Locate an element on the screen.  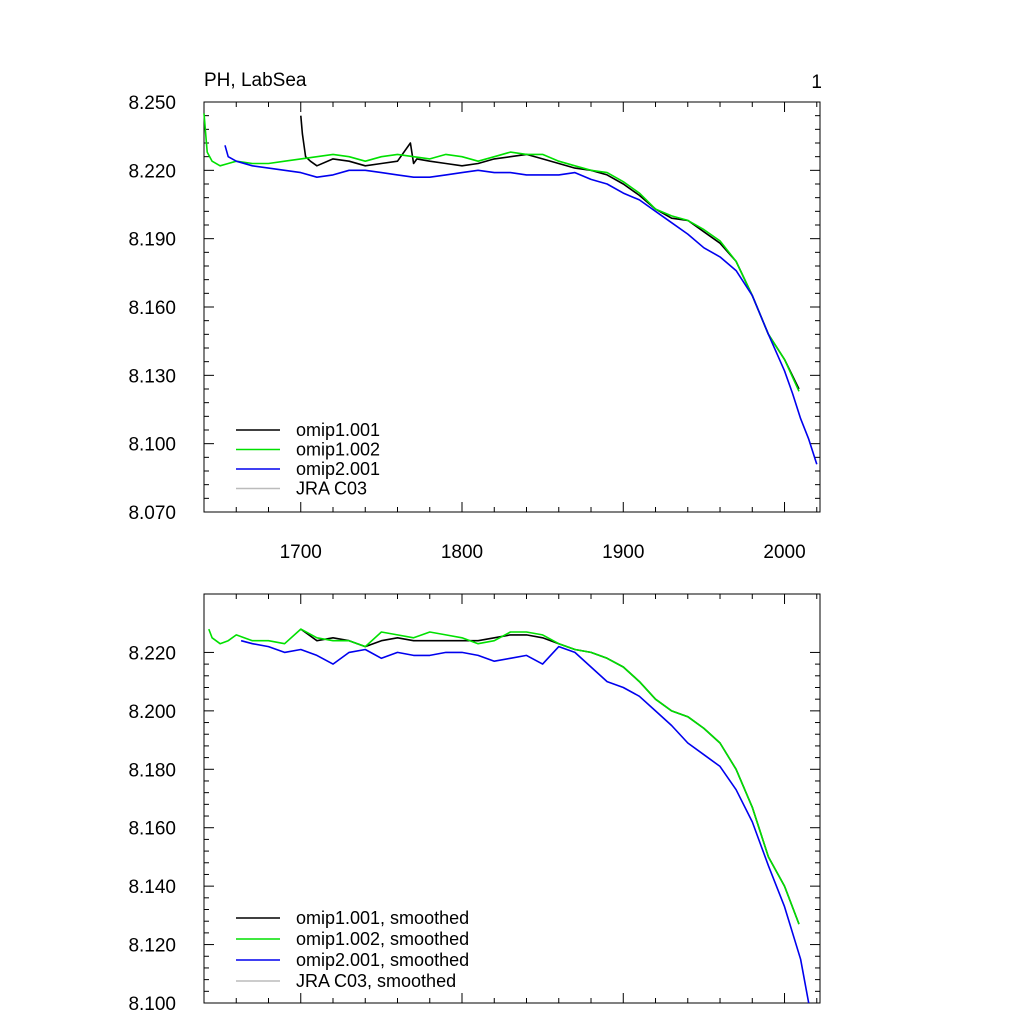
legend-label: omip1.001, smoothed is located at coordinates (382, 918).